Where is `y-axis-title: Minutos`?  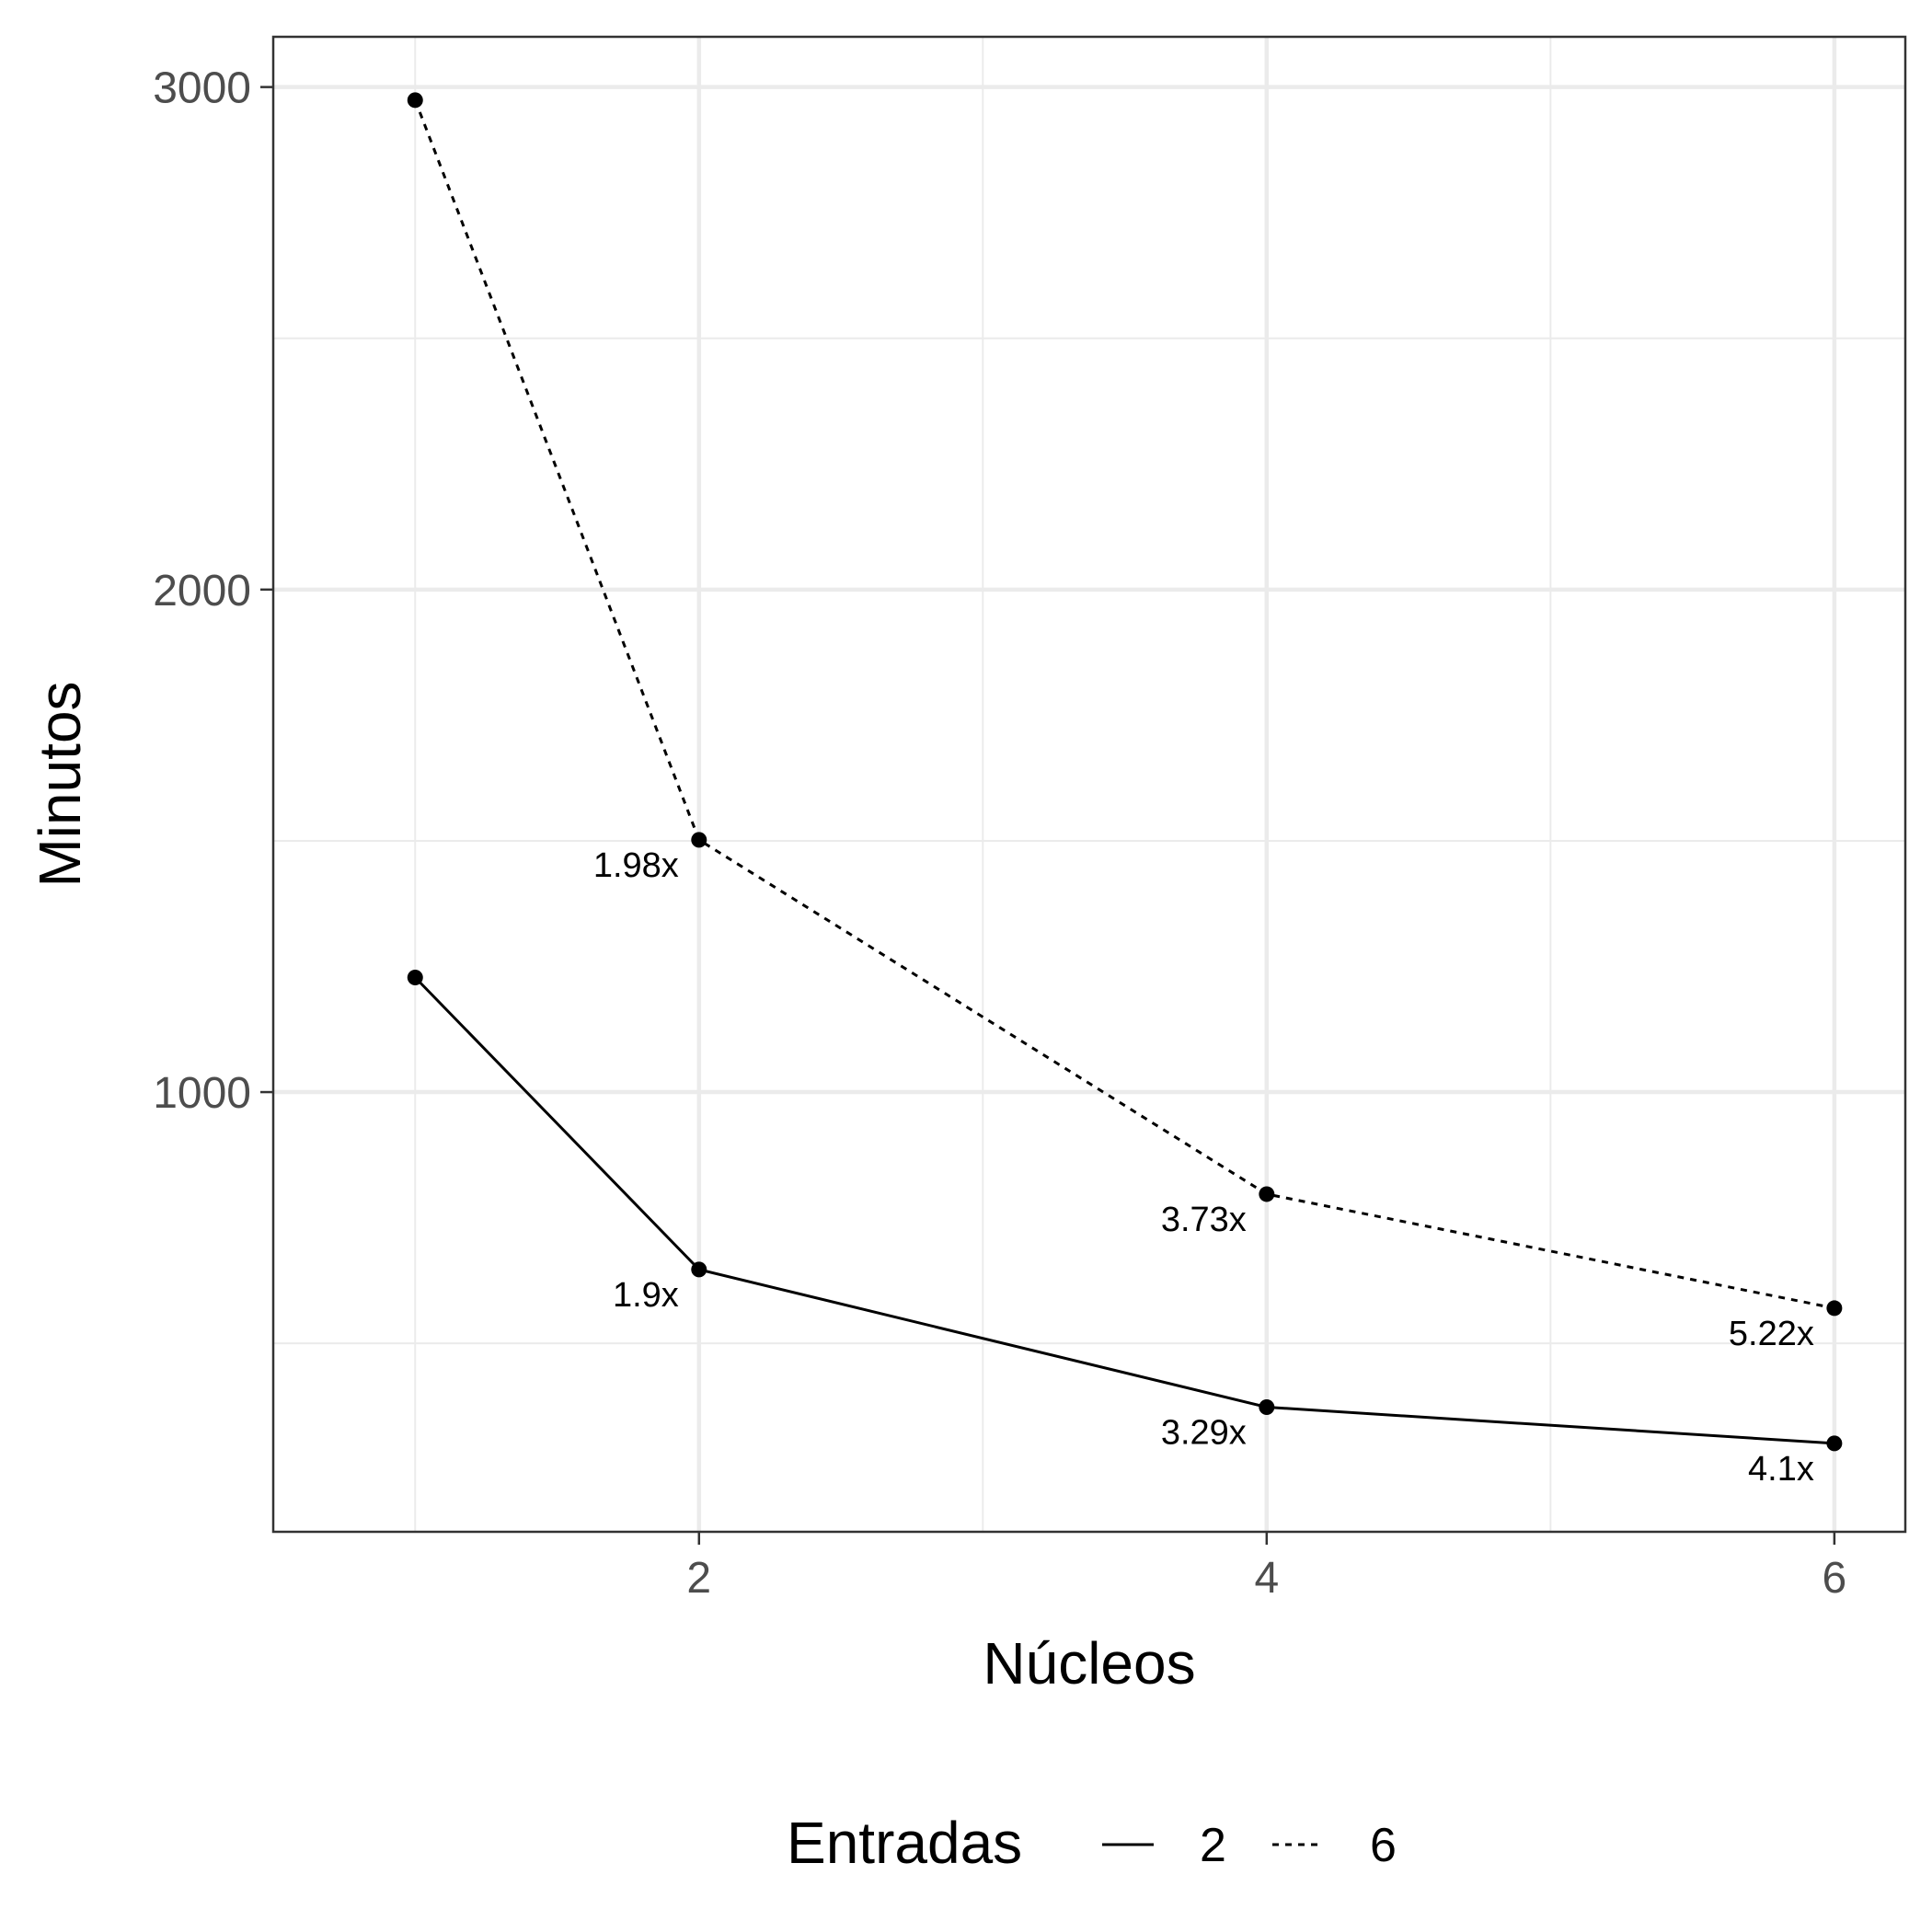 y-axis-title: Minutos is located at coordinates (60, 784).